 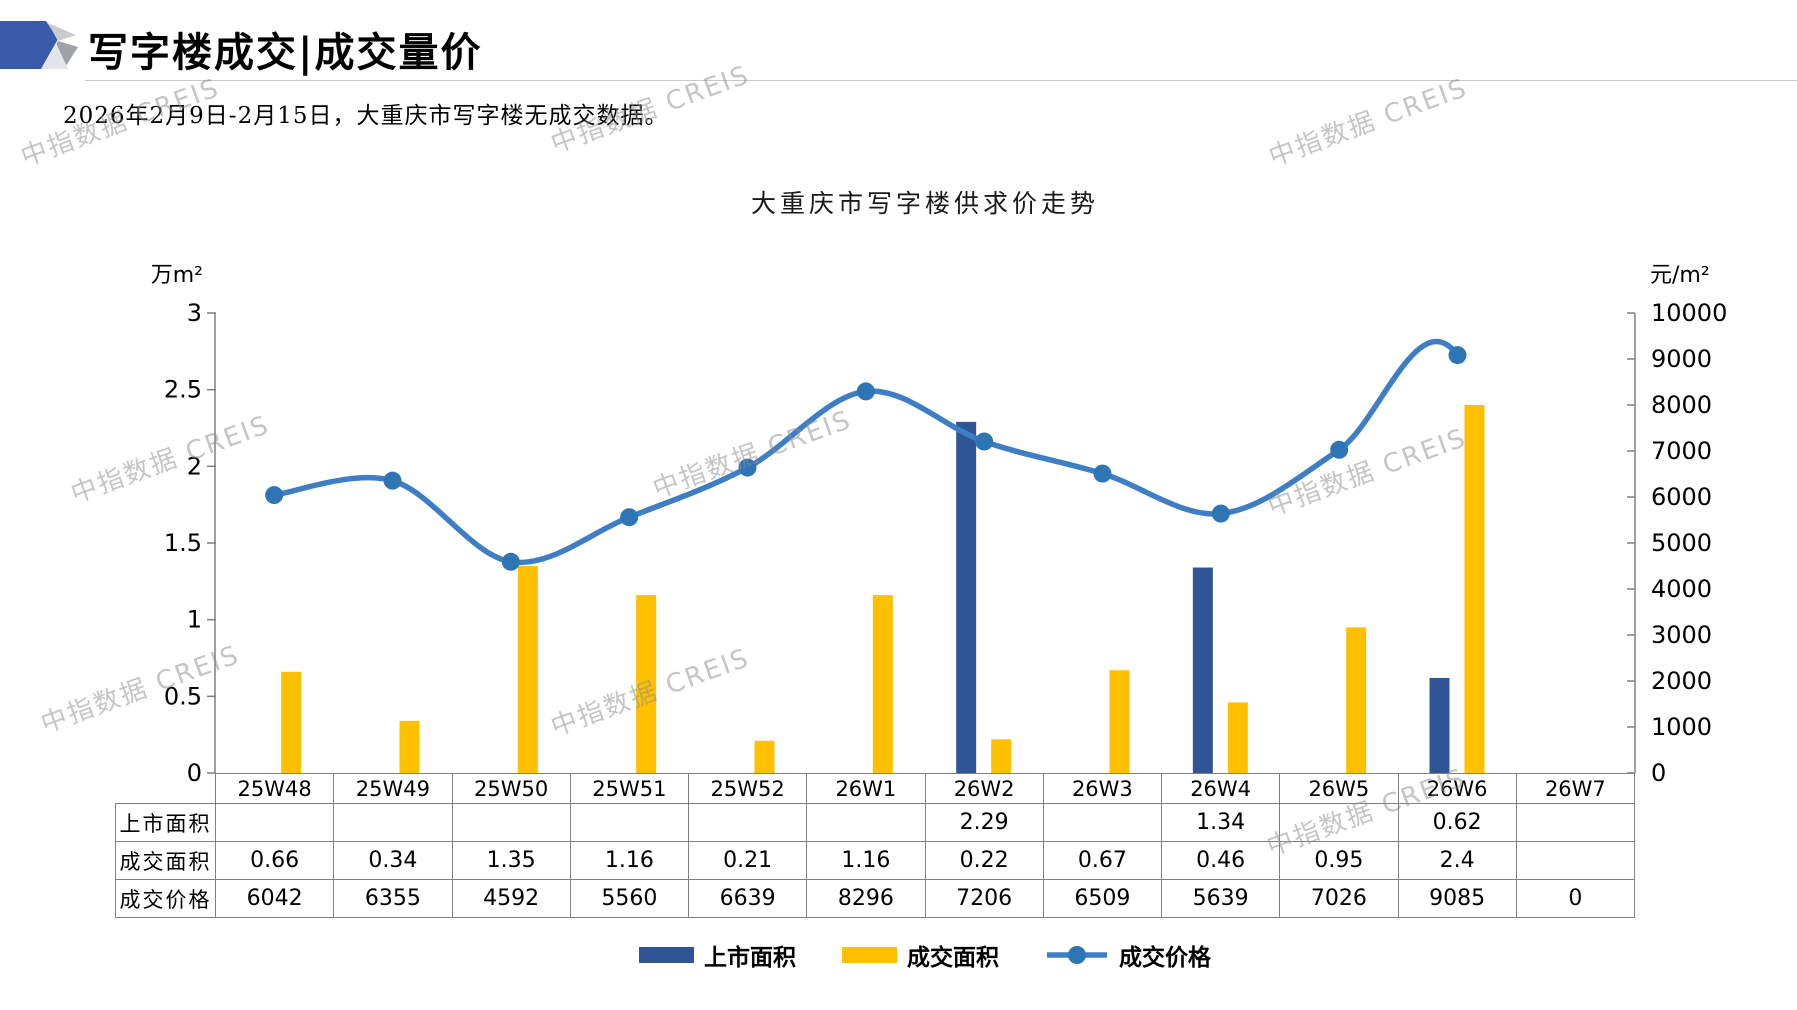 I want to click on right-tick-label: 7000, so click(x=1681, y=451).